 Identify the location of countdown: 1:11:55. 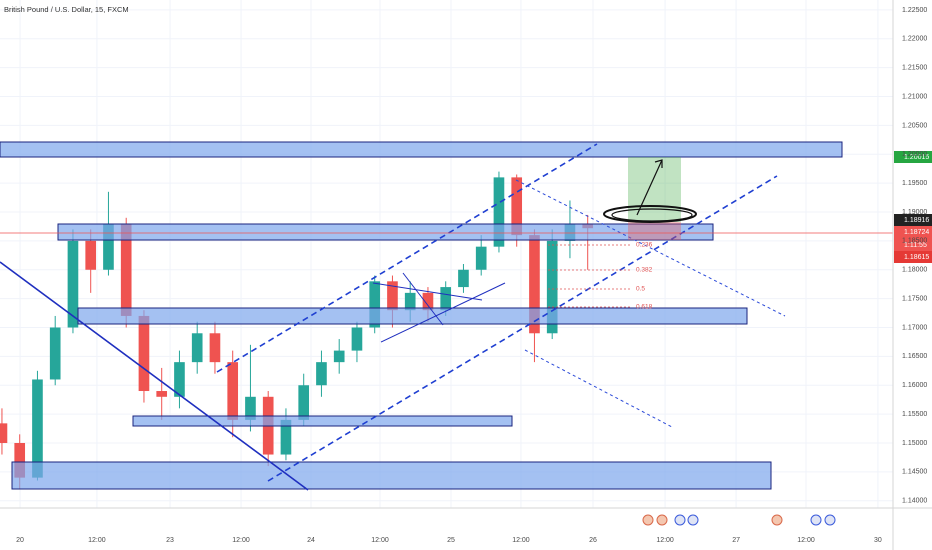
(915, 245).